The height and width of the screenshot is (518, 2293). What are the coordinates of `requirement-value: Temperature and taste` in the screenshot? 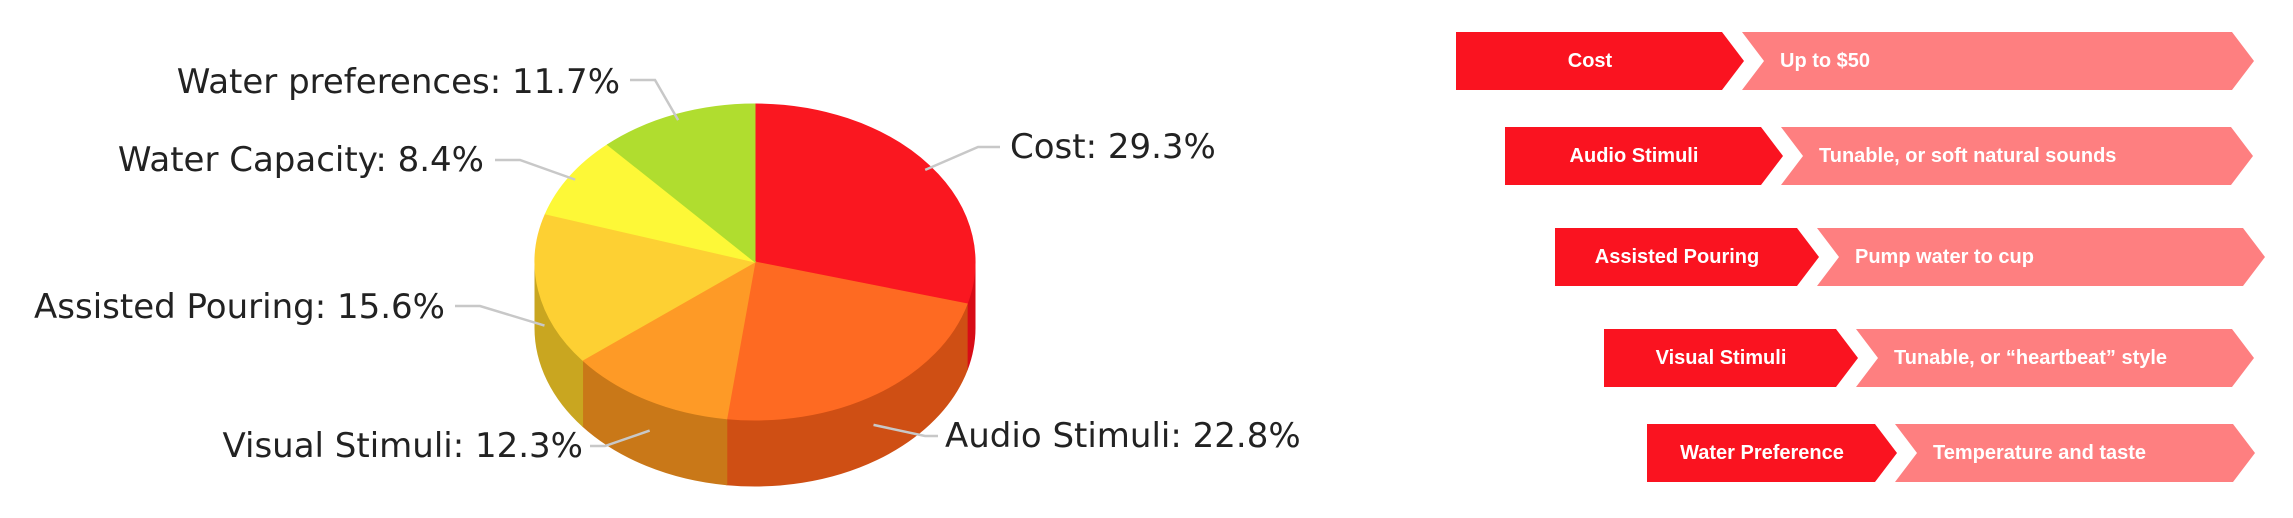 It's located at (2075, 453).